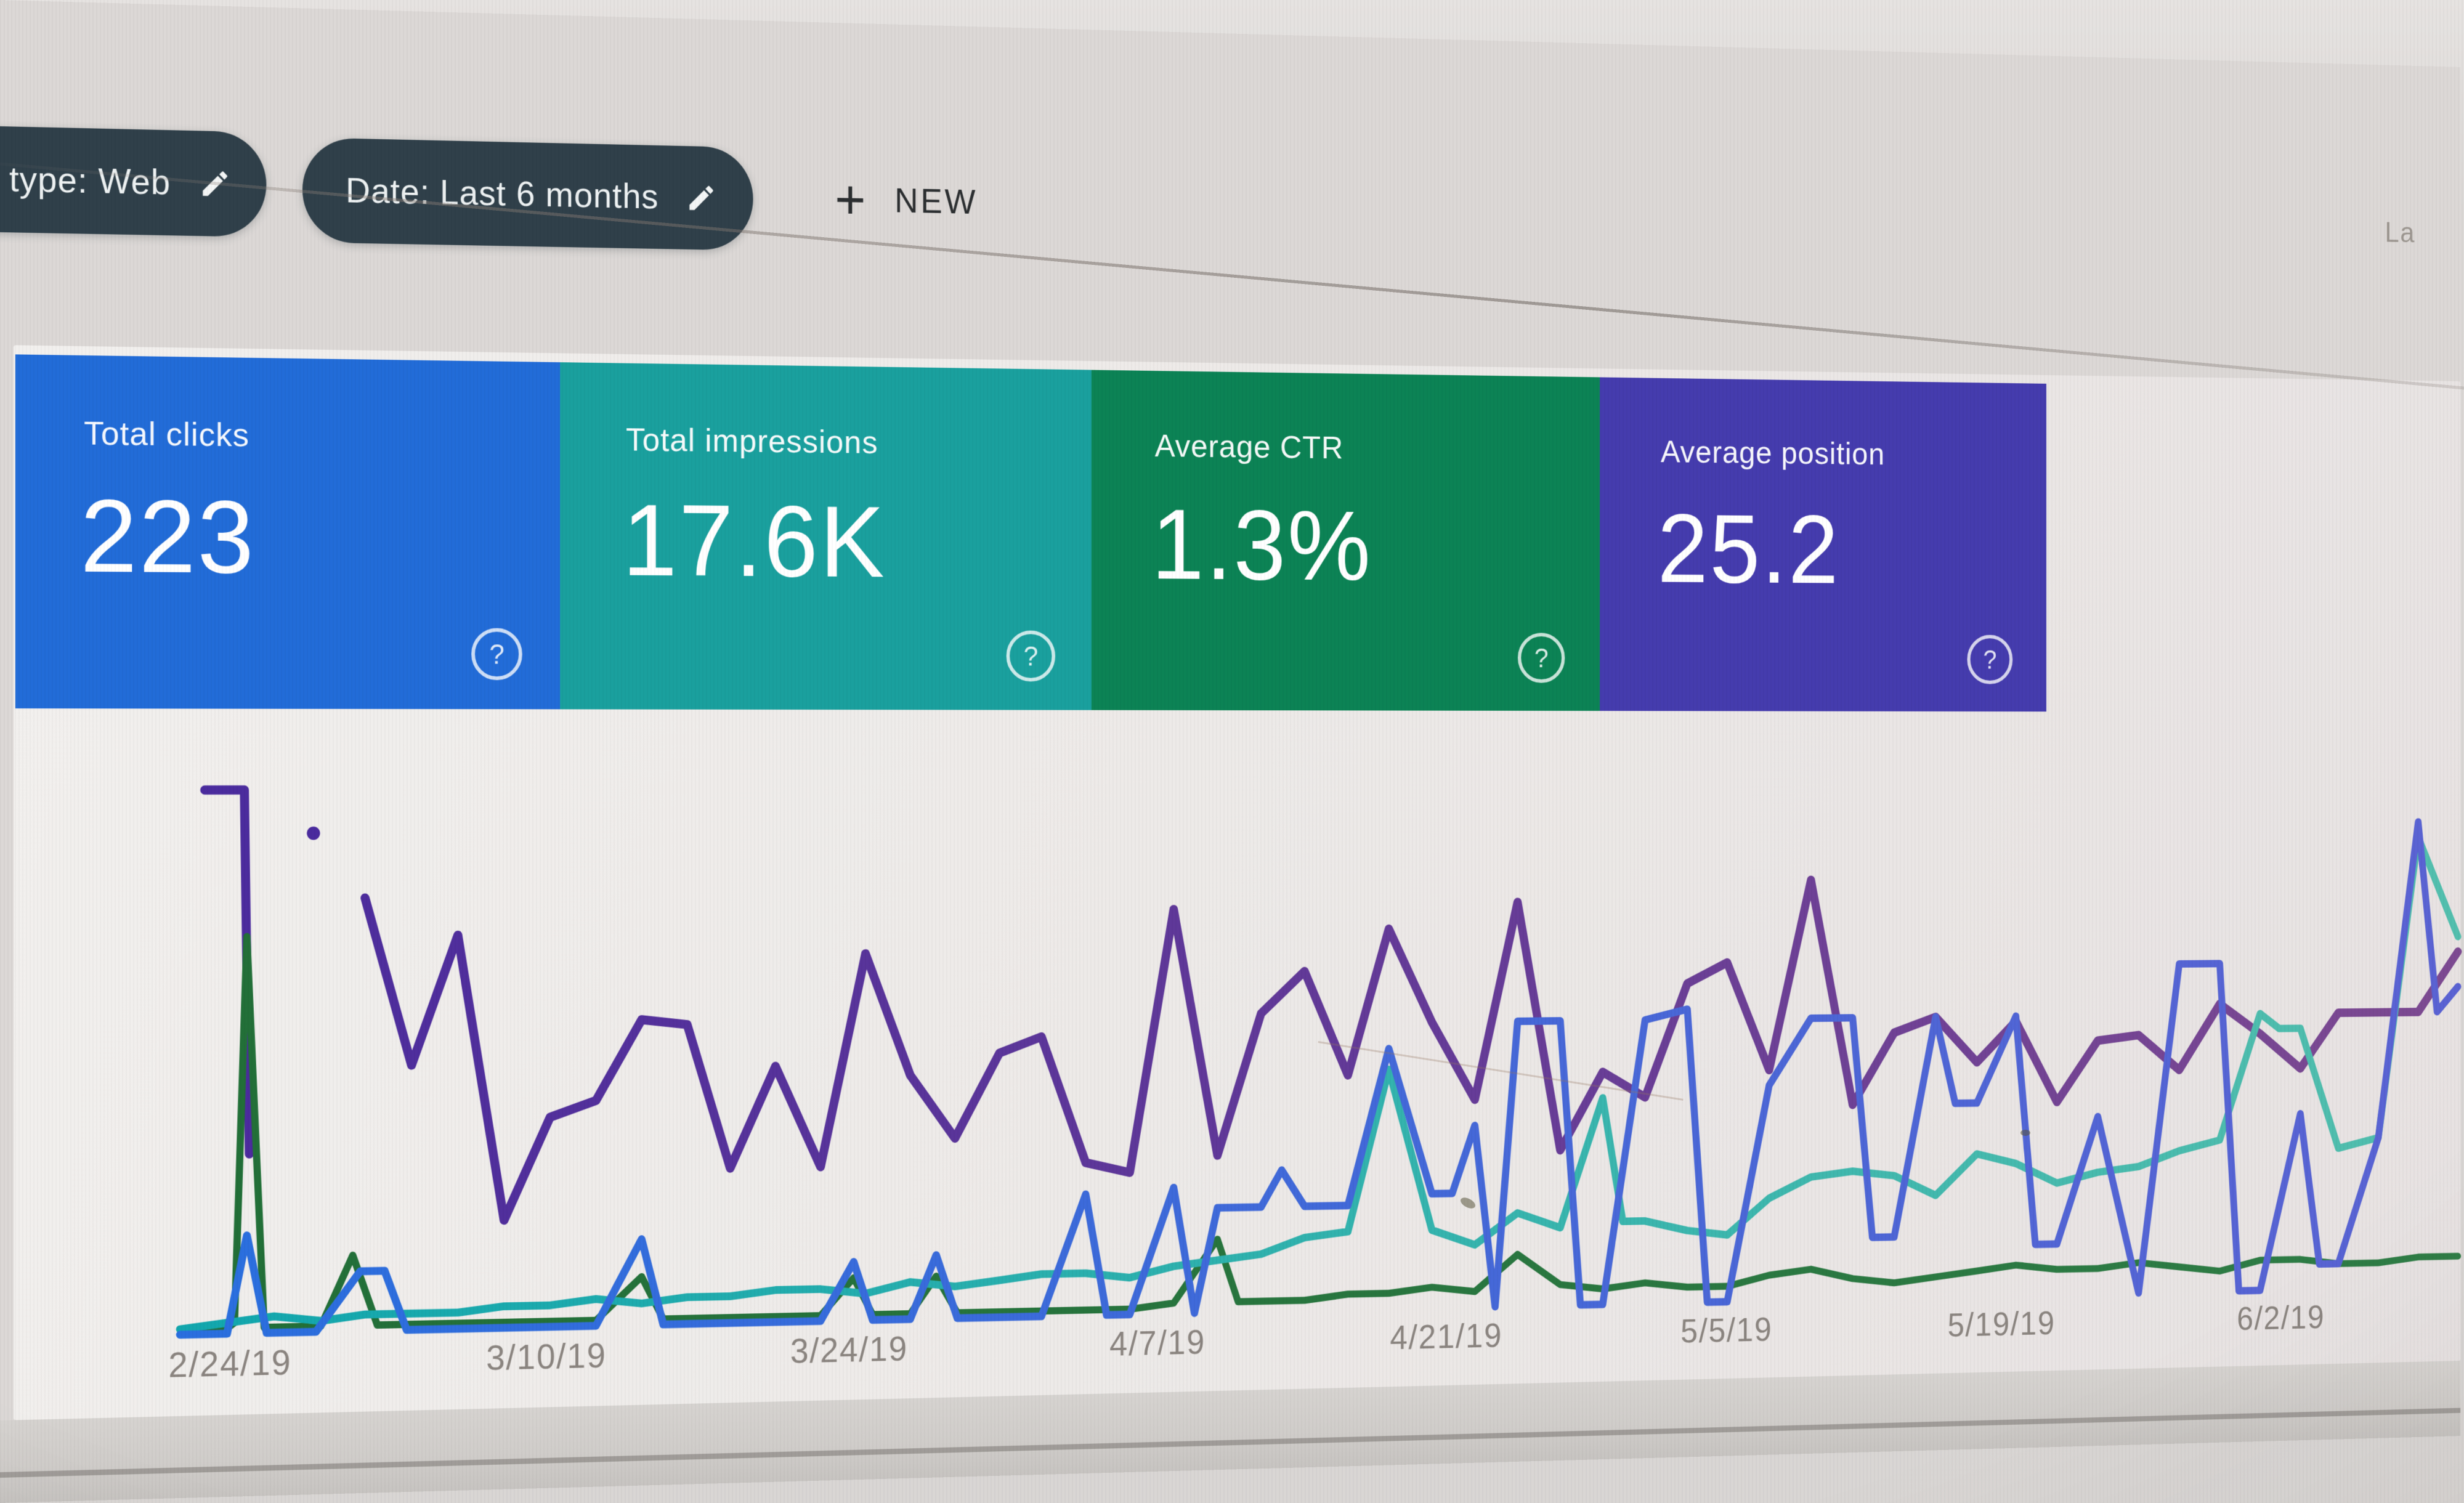  I want to click on x-axis-label-3: 4/7/19, so click(1157, 1343).